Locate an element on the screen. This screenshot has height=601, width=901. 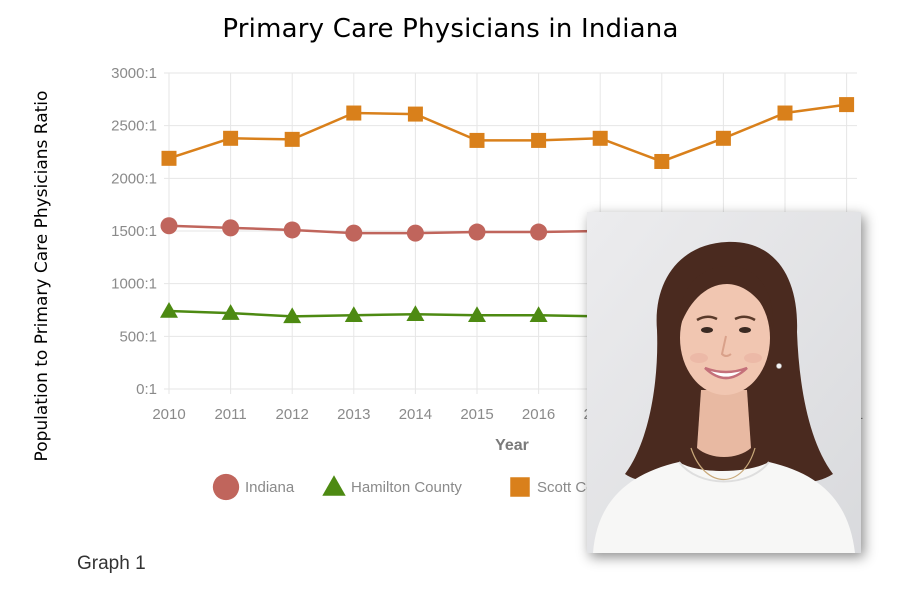
legend-item: Indiana is located at coordinates (253, 487).